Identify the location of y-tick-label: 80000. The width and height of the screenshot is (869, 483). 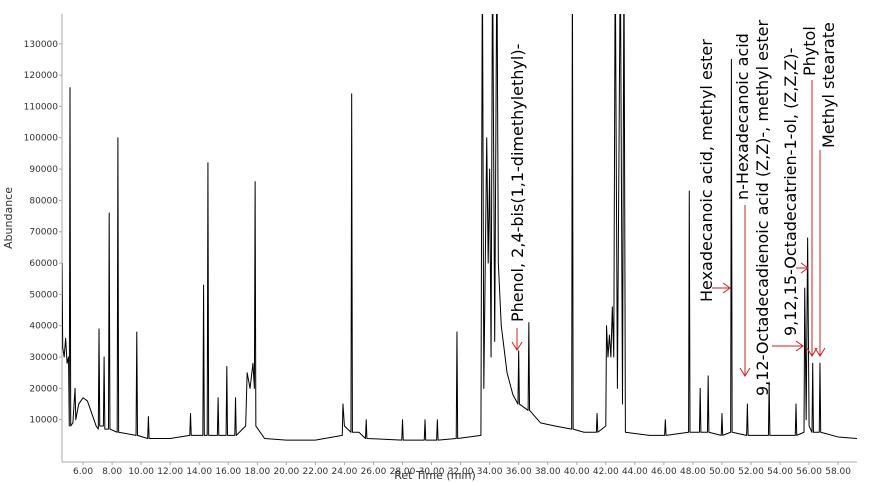
(43, 201).